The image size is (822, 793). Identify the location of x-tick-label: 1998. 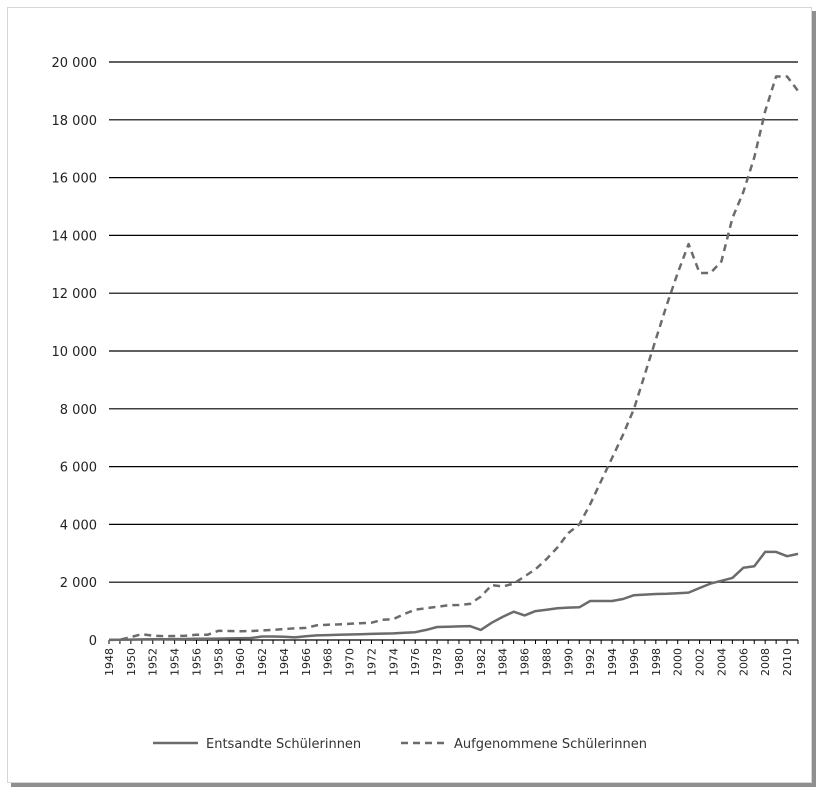
(656, 662).